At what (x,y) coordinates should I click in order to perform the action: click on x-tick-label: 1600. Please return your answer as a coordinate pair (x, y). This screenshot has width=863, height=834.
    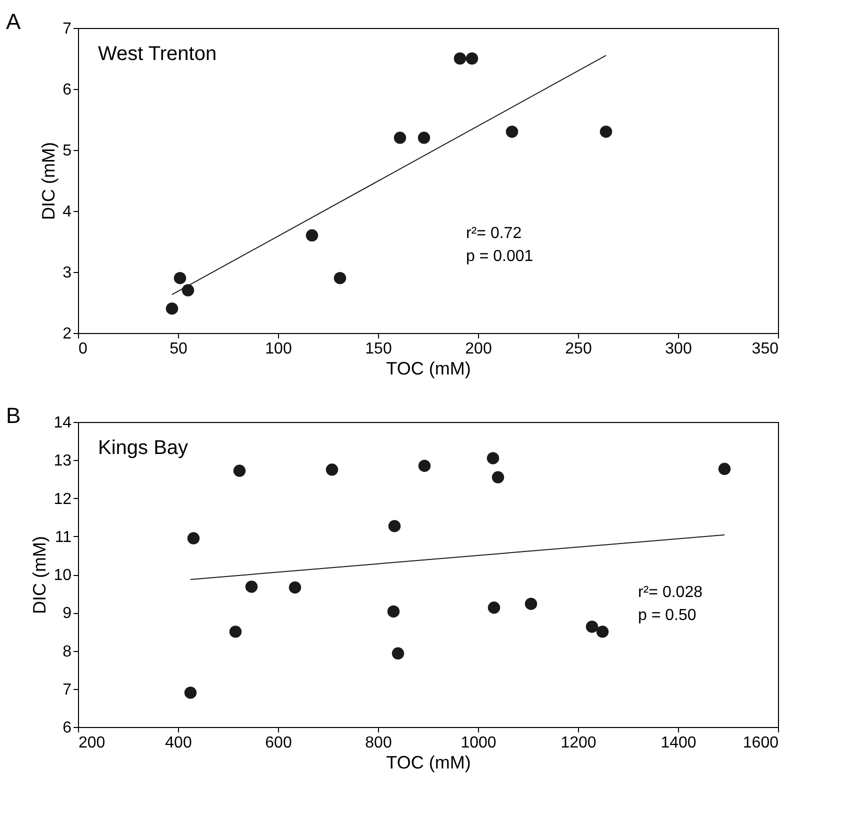
    Looking at the image, I should click on (760, 743).